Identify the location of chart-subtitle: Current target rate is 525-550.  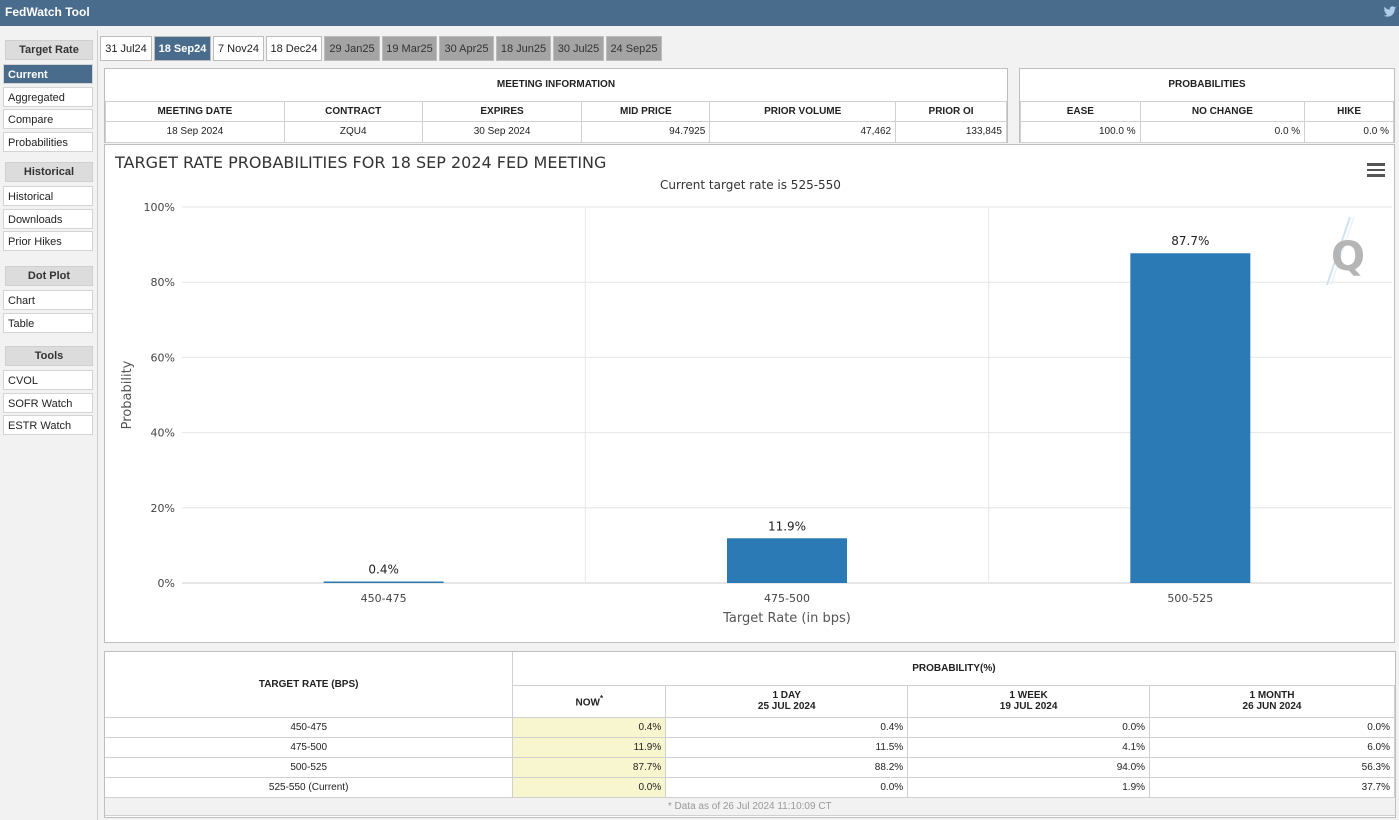
(750, 185).